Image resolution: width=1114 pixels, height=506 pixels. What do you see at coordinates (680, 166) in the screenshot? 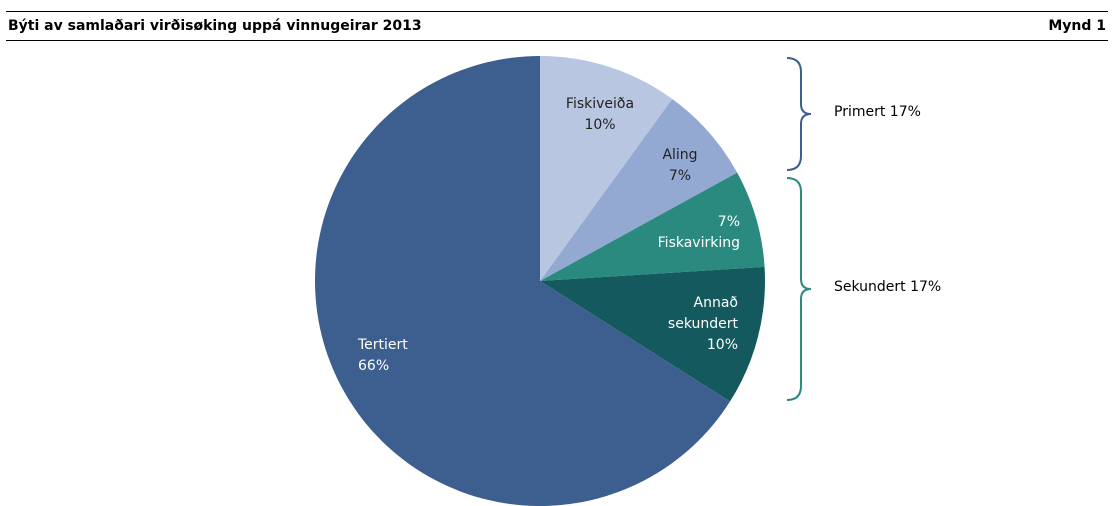
I see `slice-label: Aling 7%` at bounding box center [680, 166].